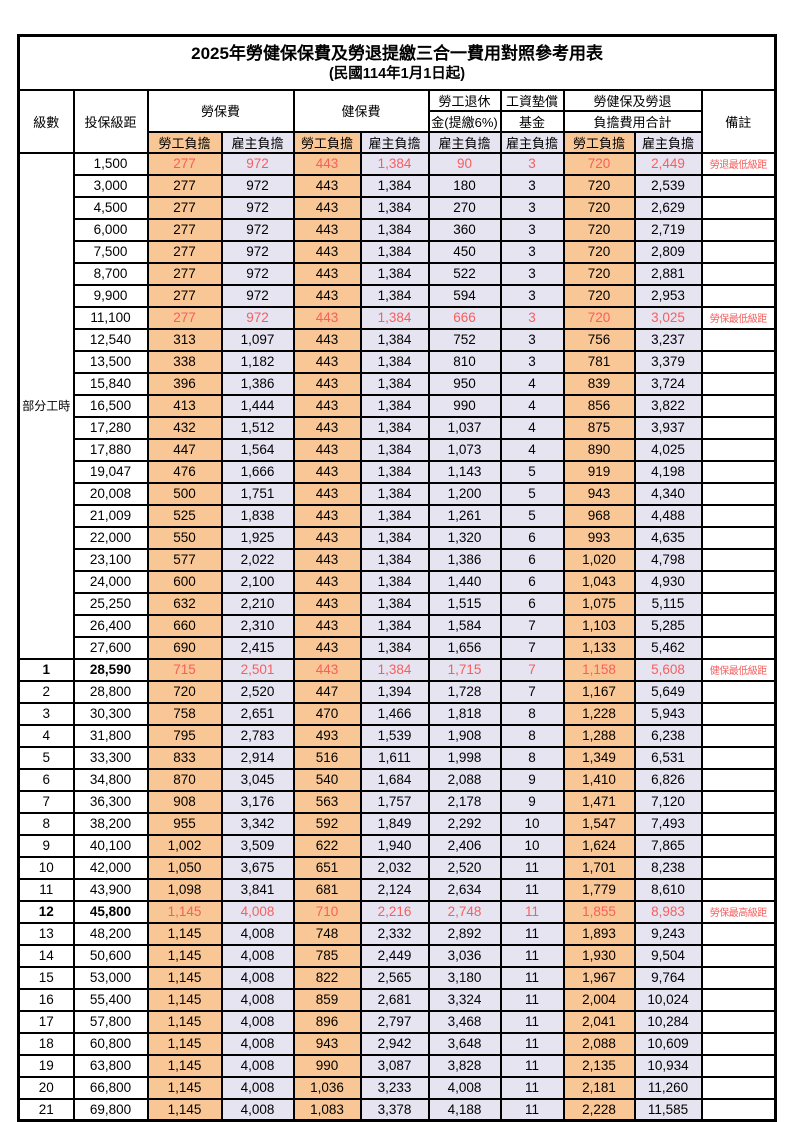 The height and width of the screenshot is (1122, 791). What do you see at coordinates (668, 757) in the screenshot?
I see `total-er-cell: 6,531` at bounding box center [668, 757].